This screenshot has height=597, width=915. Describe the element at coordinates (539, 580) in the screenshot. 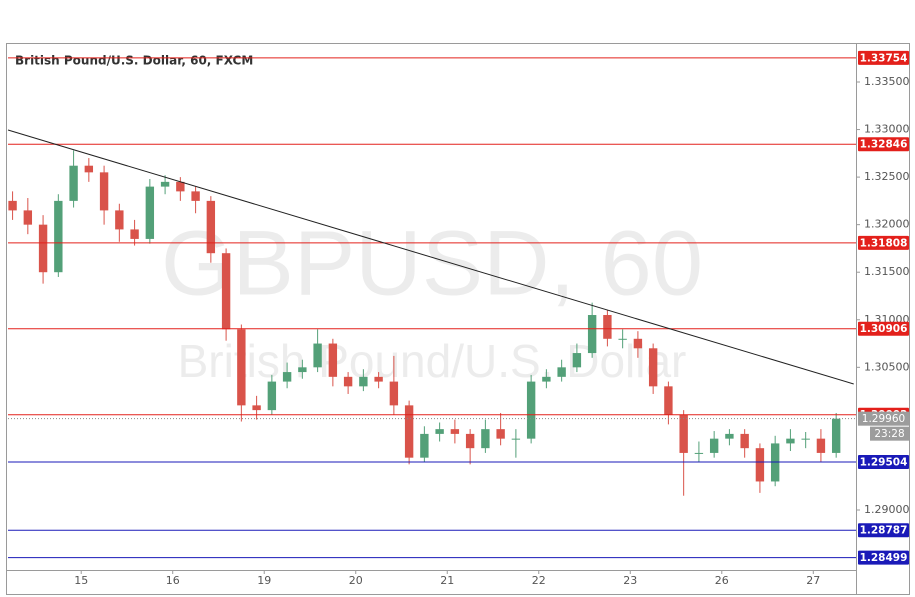

I see `x-tick-label: 22` at that location.